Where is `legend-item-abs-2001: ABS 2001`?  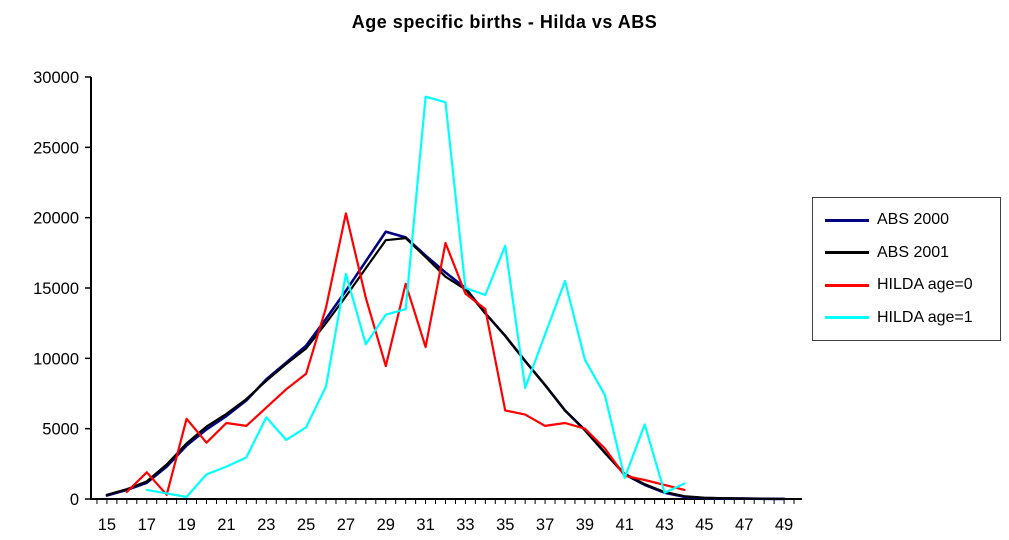 legend-item-abs-2001: ABS 2001 is located at coordinates (906, 253).